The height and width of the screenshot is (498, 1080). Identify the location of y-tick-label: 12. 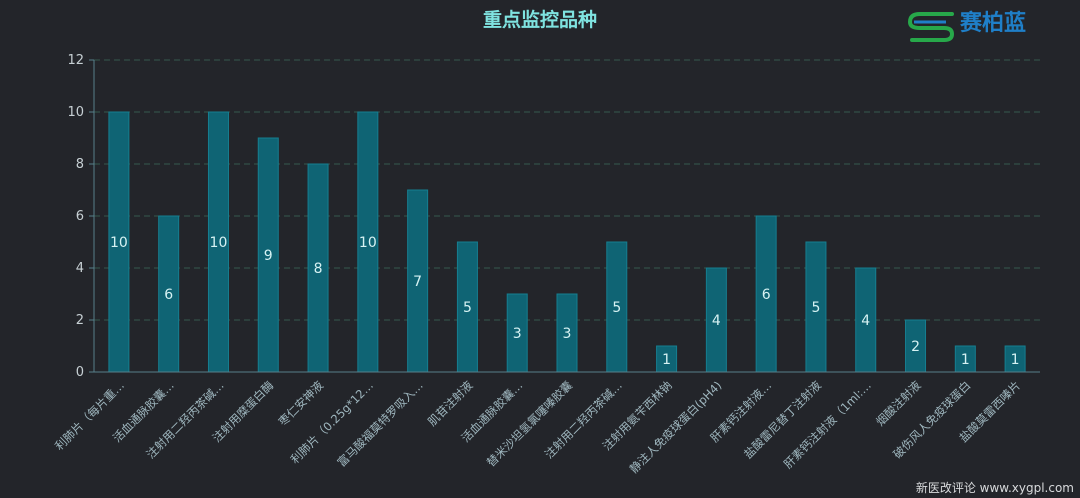
(75, 60).